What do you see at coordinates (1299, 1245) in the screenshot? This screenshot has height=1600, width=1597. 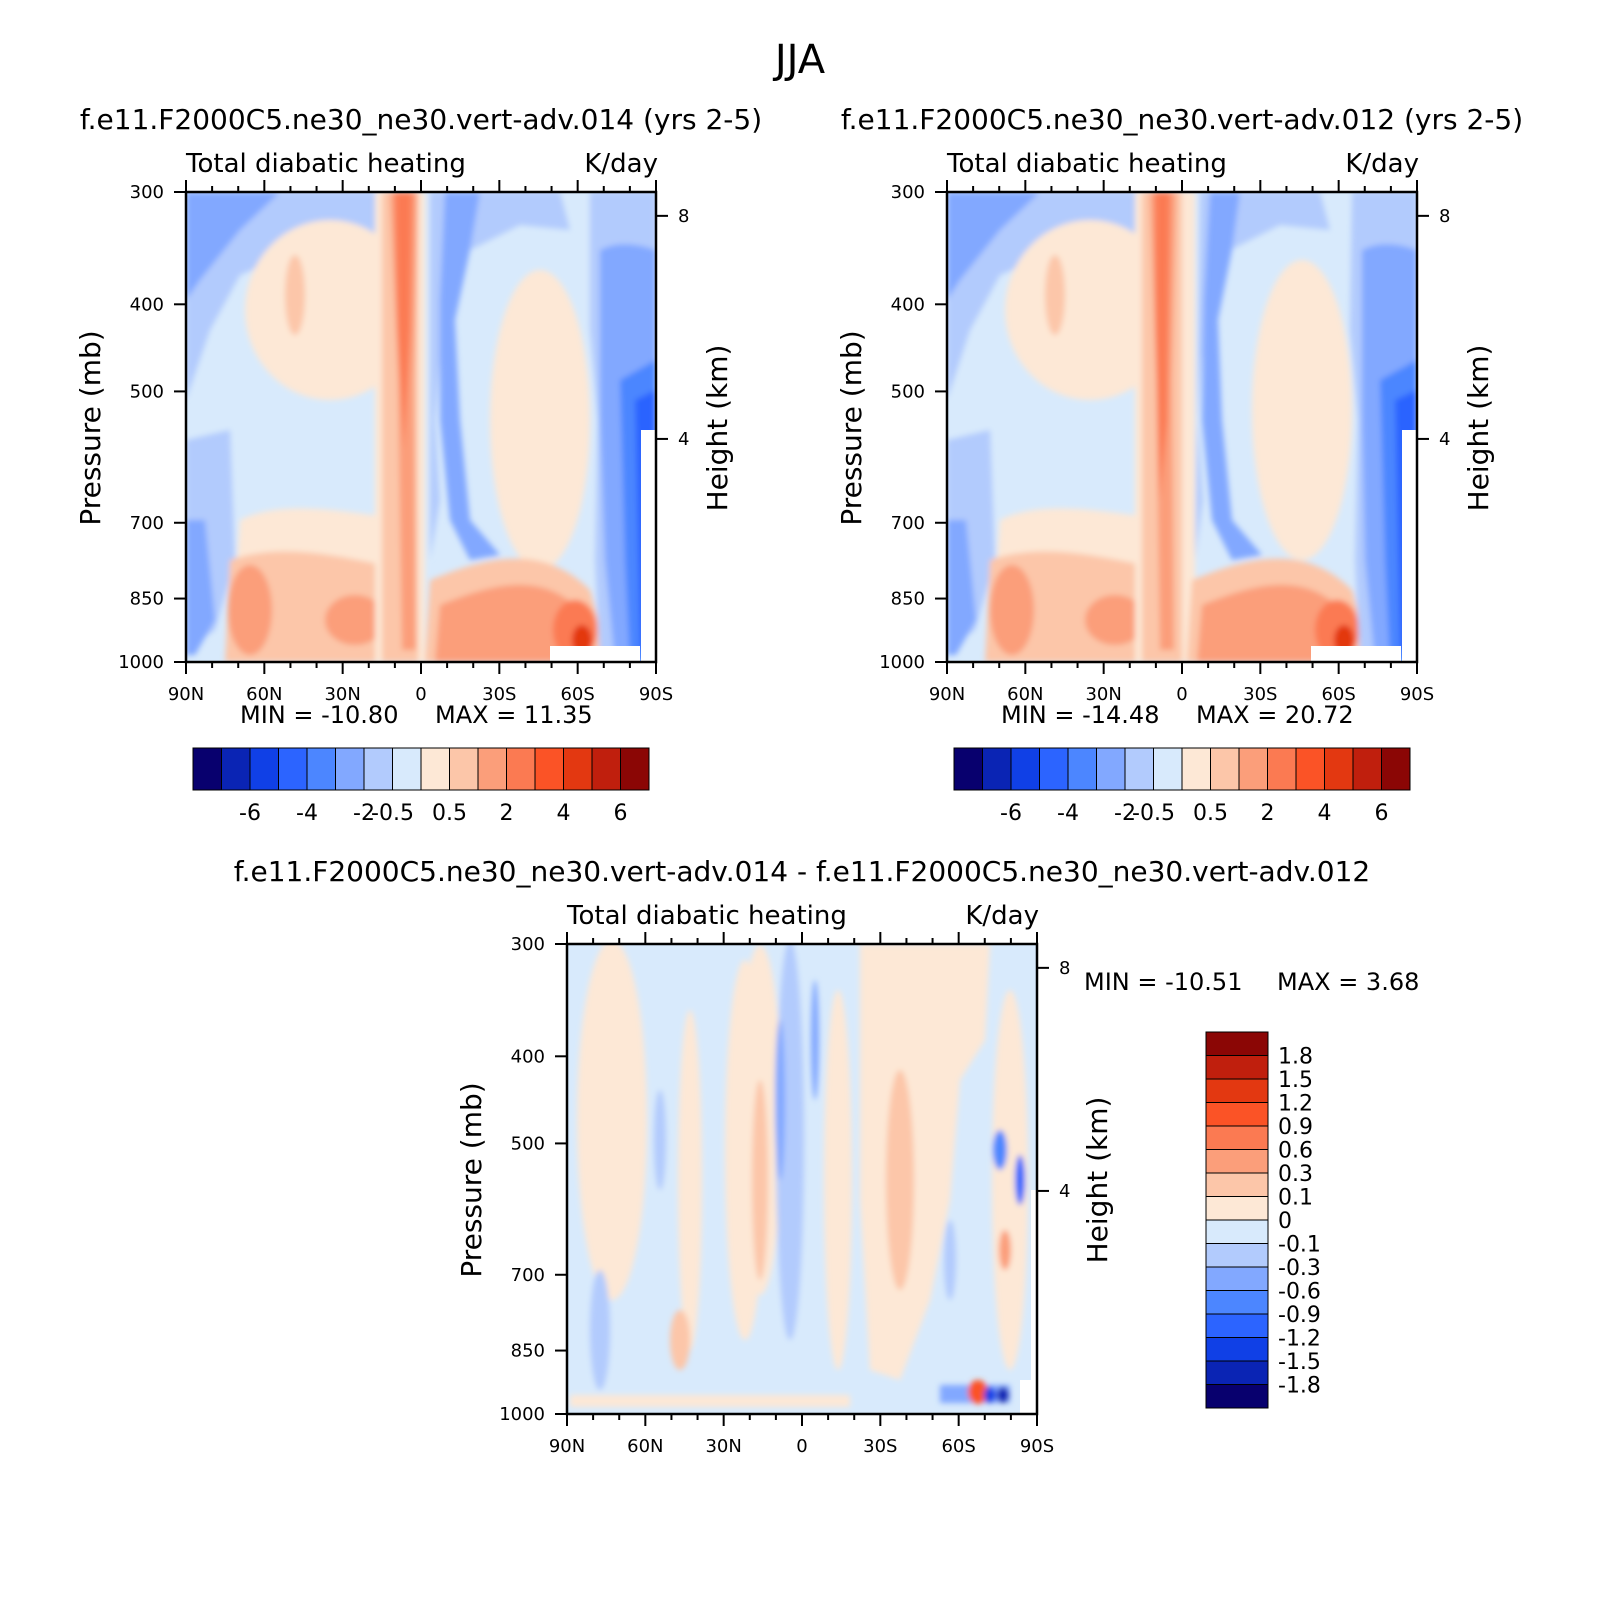 I see `colorbar-label: -0.1` at bounding box center [1299, 1245].